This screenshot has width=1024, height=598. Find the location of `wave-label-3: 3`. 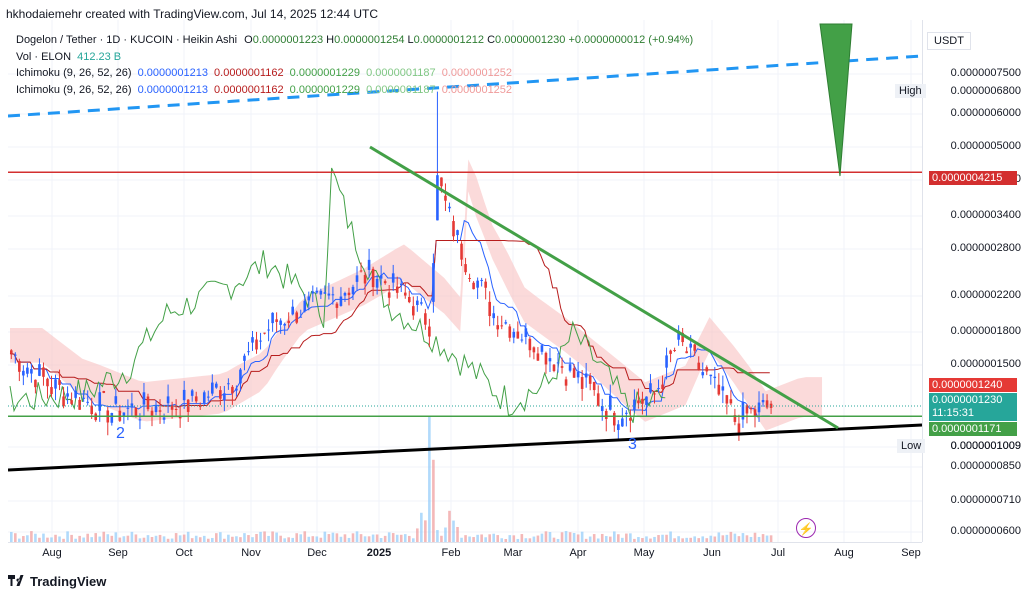

wave-label-3: 3 is located at coordinates (632, 444).